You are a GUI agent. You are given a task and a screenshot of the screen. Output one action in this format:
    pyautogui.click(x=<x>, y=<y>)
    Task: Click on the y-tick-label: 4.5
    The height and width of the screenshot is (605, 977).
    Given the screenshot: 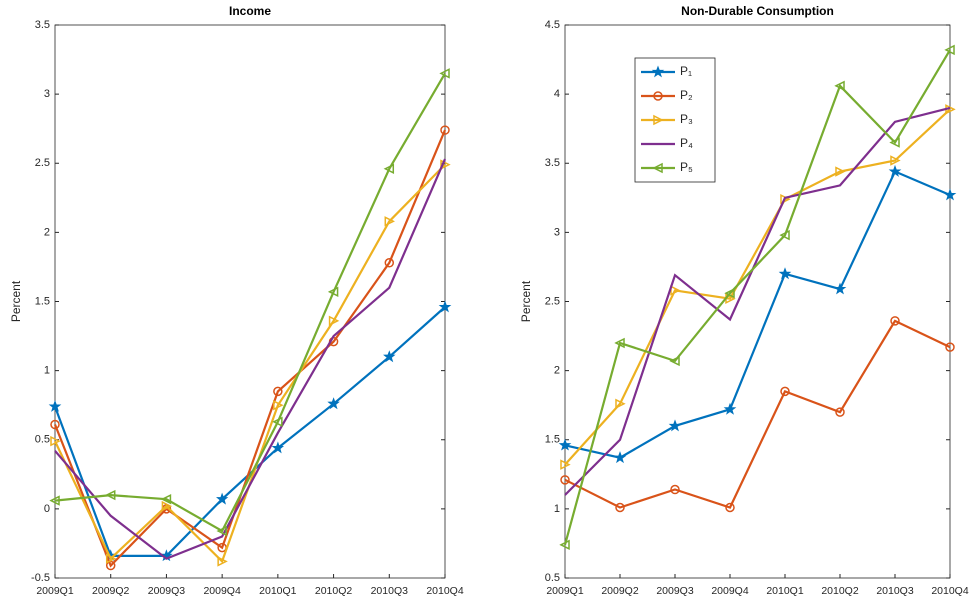 What is the action you would take?
    pyautogui.click(x=552, y=25)
    